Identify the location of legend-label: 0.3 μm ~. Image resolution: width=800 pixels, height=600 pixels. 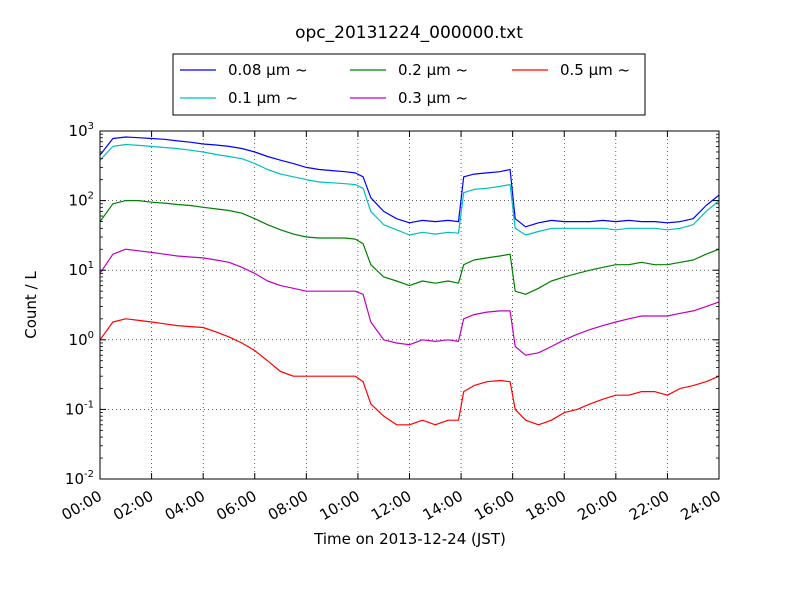
(433, 98).